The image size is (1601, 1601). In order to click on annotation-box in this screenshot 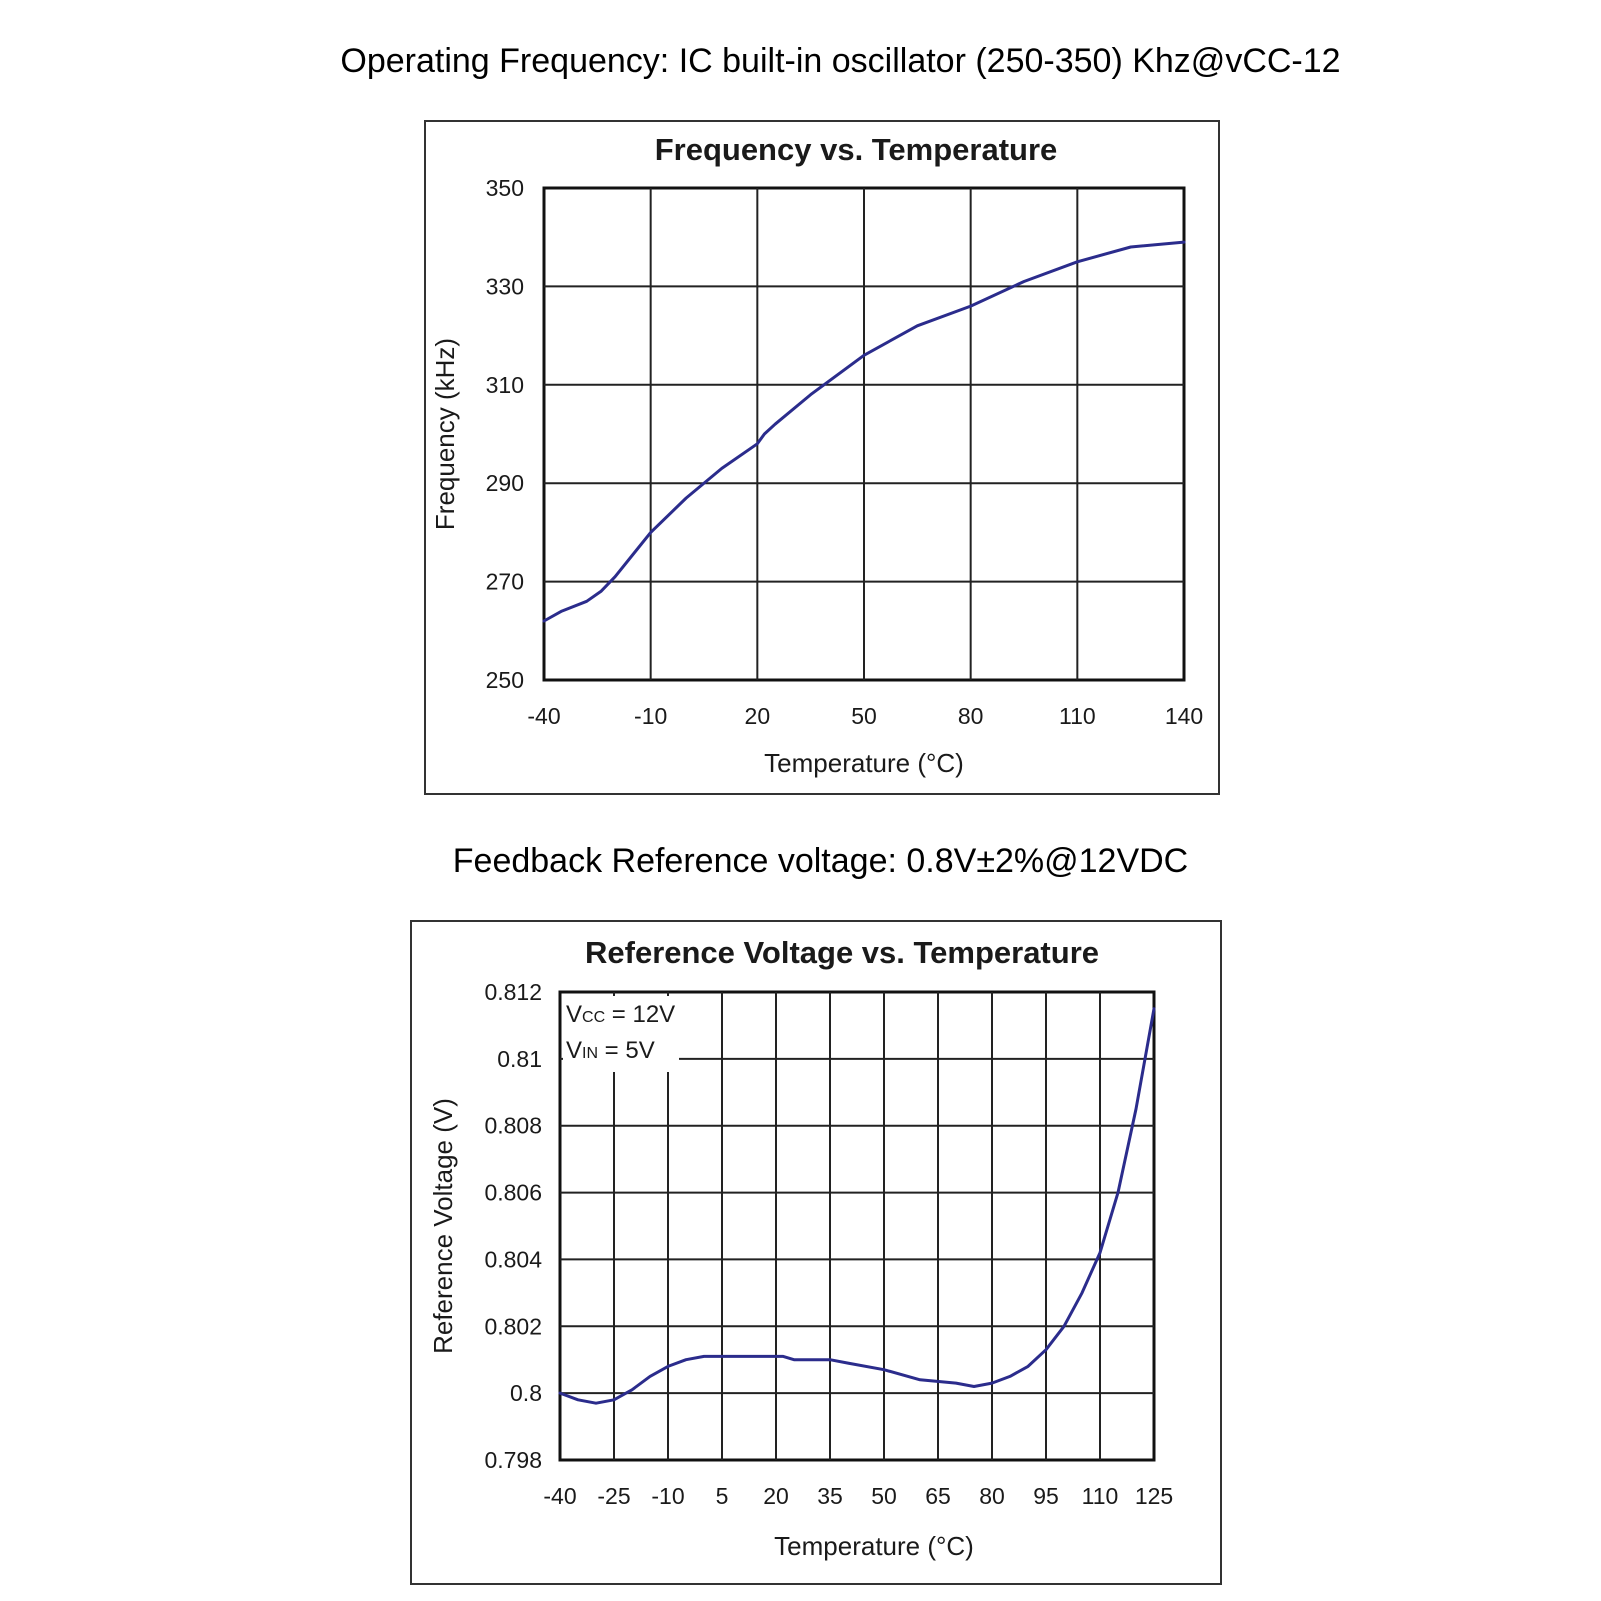, I will do `click(621, 1034)`.